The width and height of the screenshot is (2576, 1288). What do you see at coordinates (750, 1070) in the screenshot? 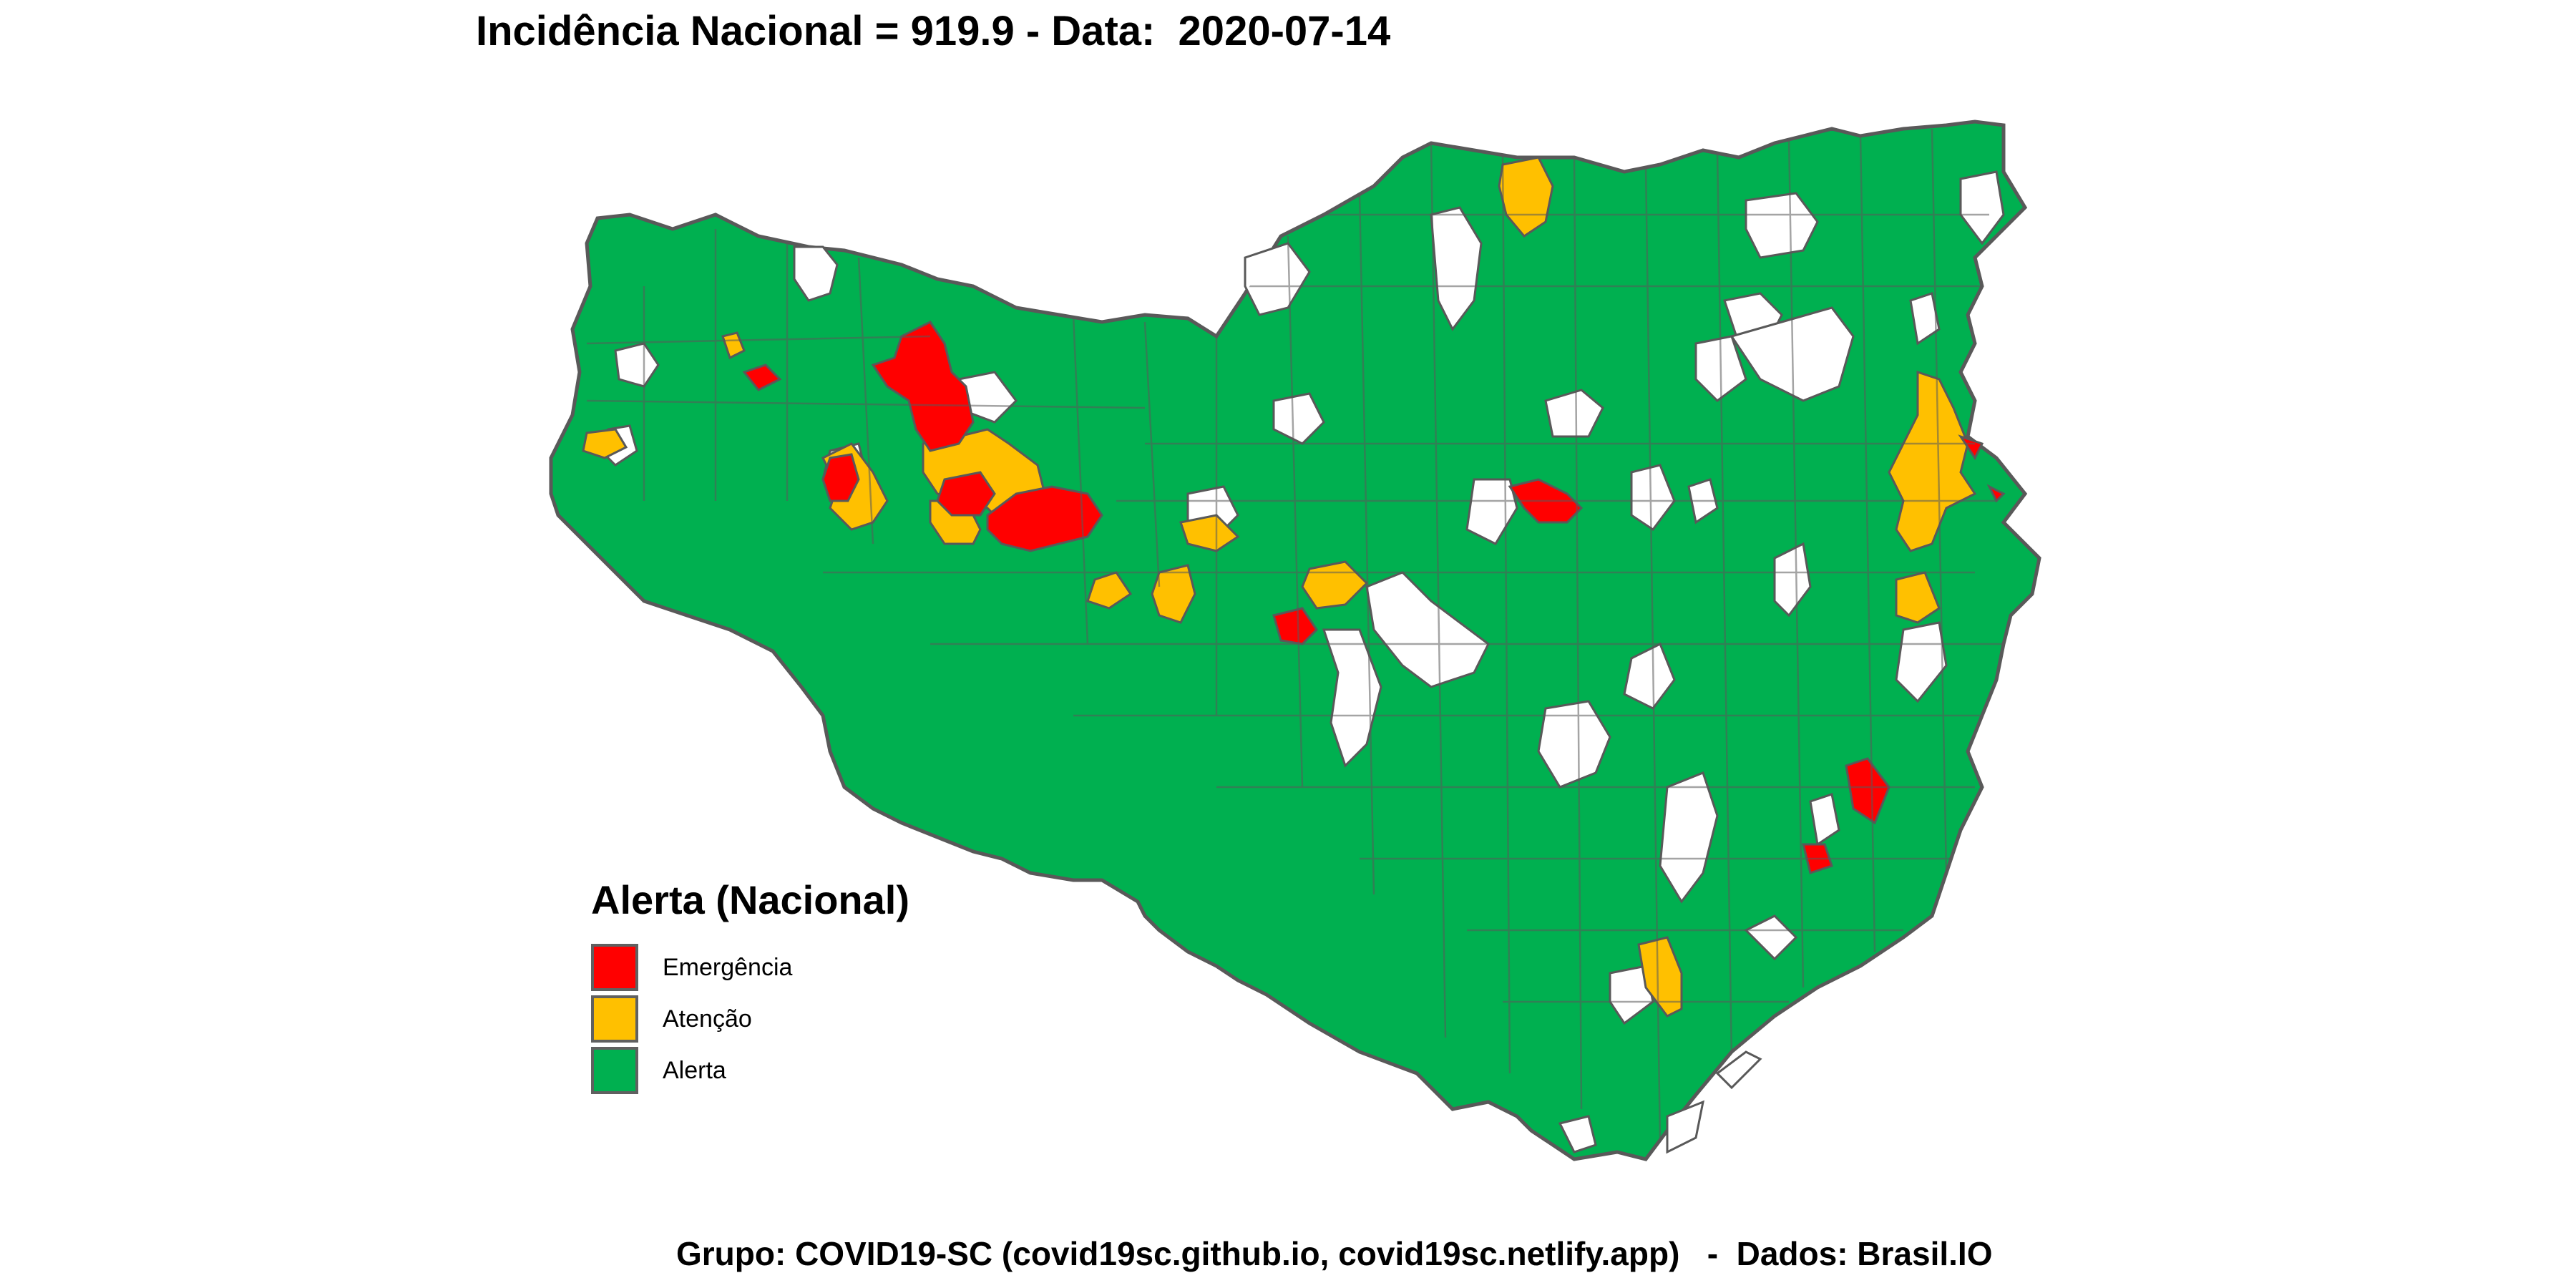
I see `legend-item-alerta: Alerta` at bounding box center [750, 1070].